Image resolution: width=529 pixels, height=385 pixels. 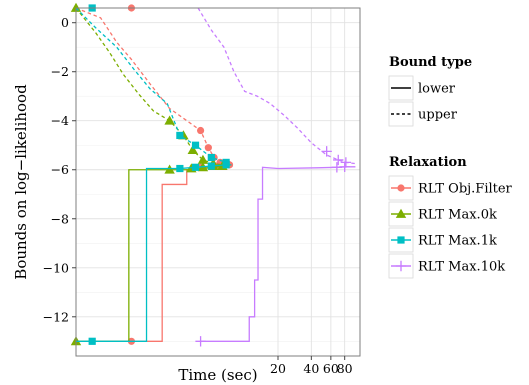 What do you see at coordinates (428, 162) in the screenshot?
I see `legend-title-relaxation: Relaxation` at bounding box center [428, 162].